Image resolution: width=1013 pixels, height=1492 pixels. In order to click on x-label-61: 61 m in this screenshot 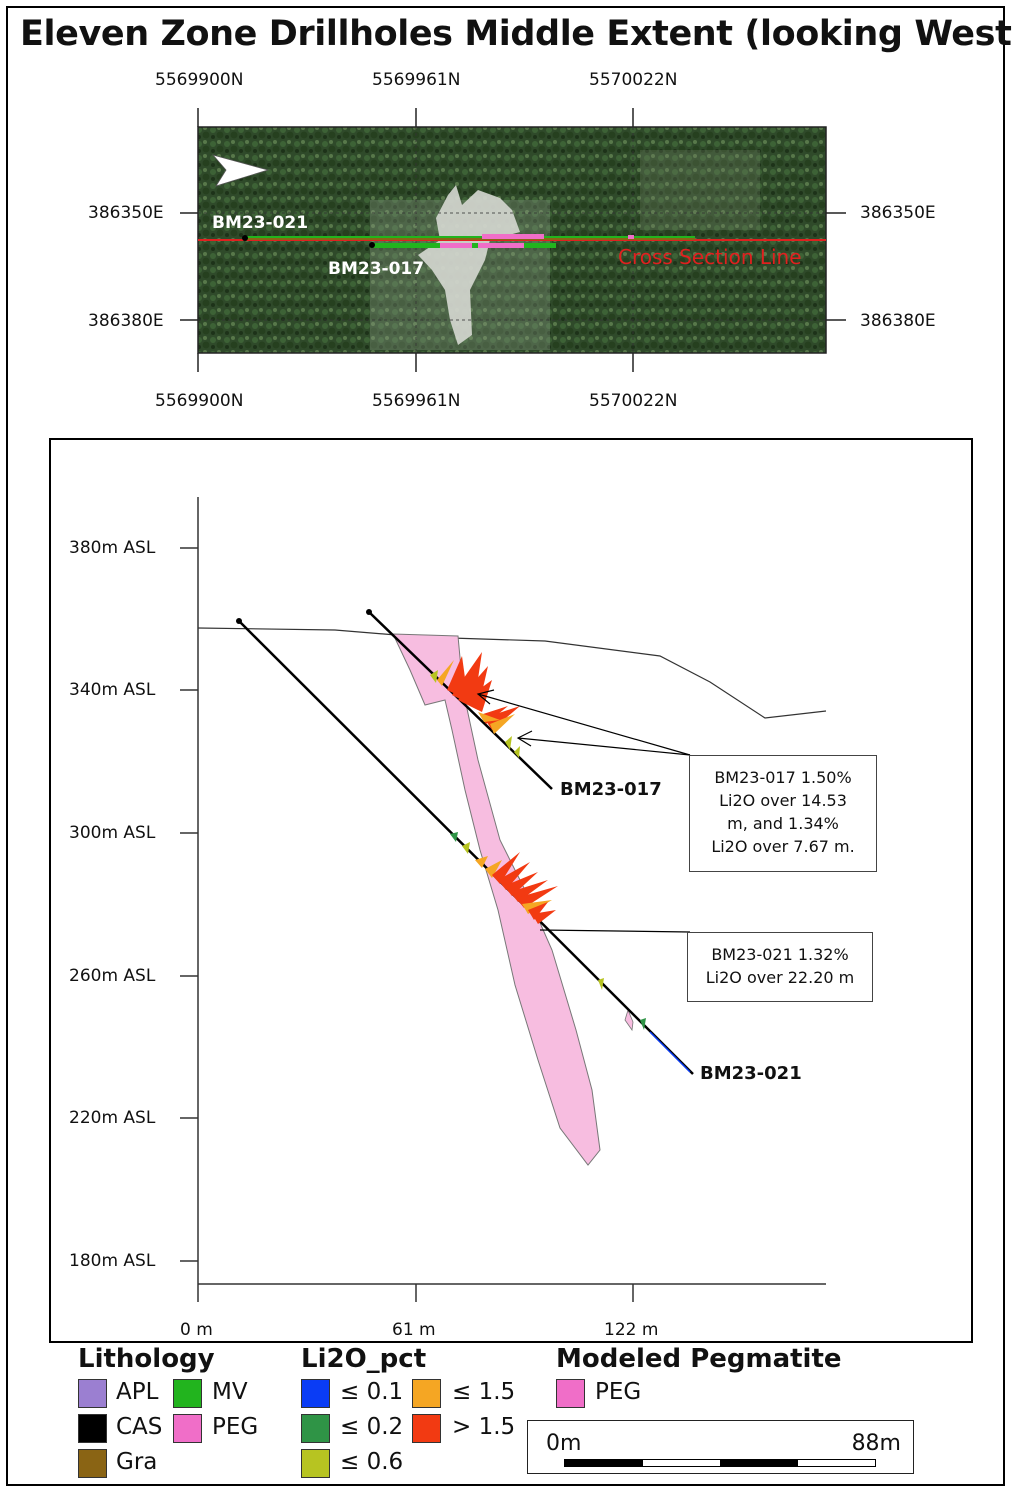, I will do `click(414, 1330)`.